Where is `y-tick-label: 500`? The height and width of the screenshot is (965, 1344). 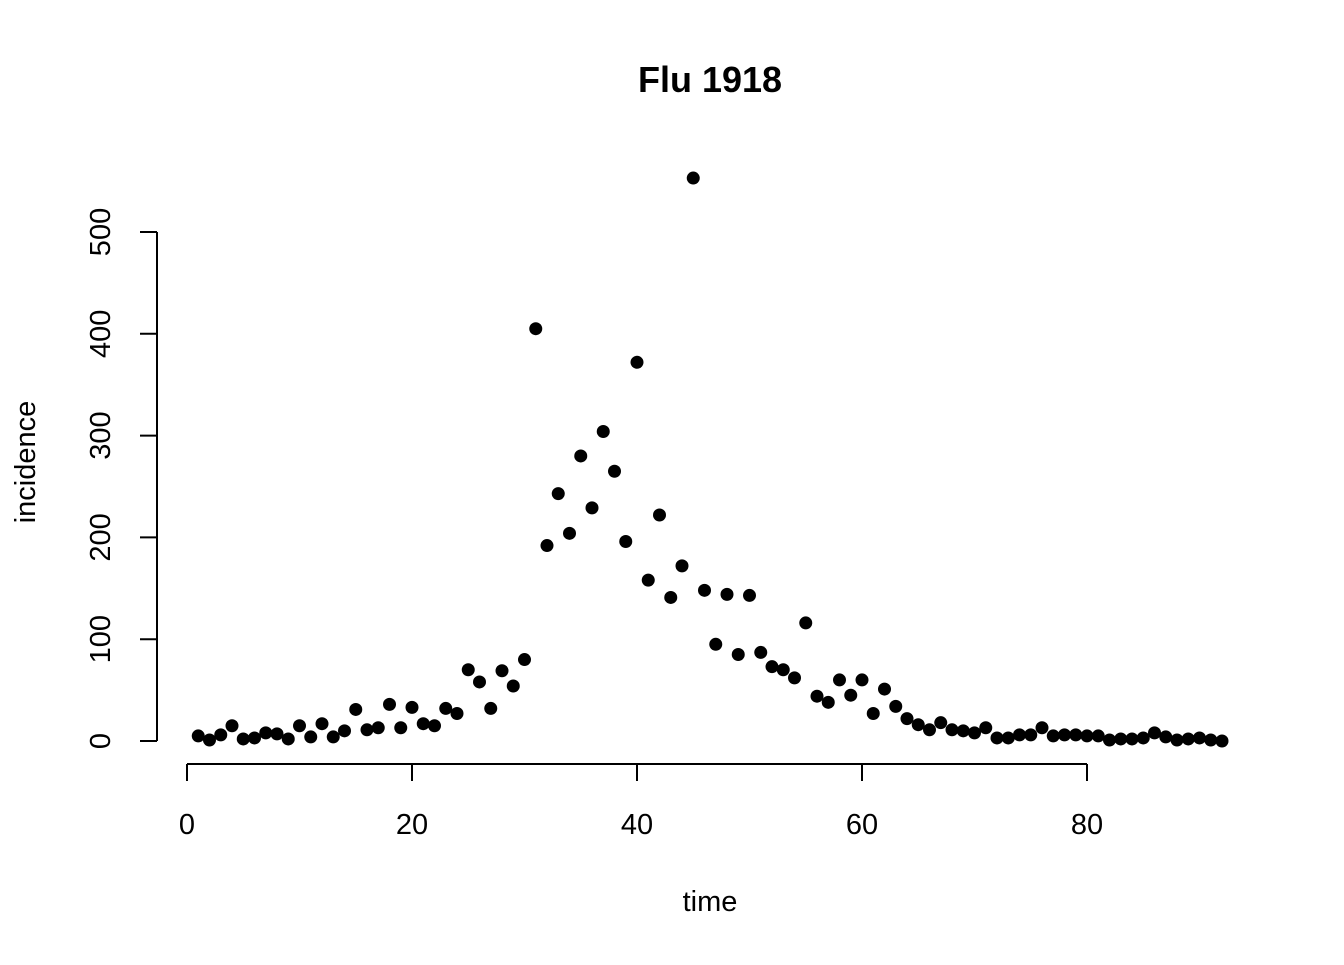 y-tick-label: 500 is located at coordinates (101, 232).